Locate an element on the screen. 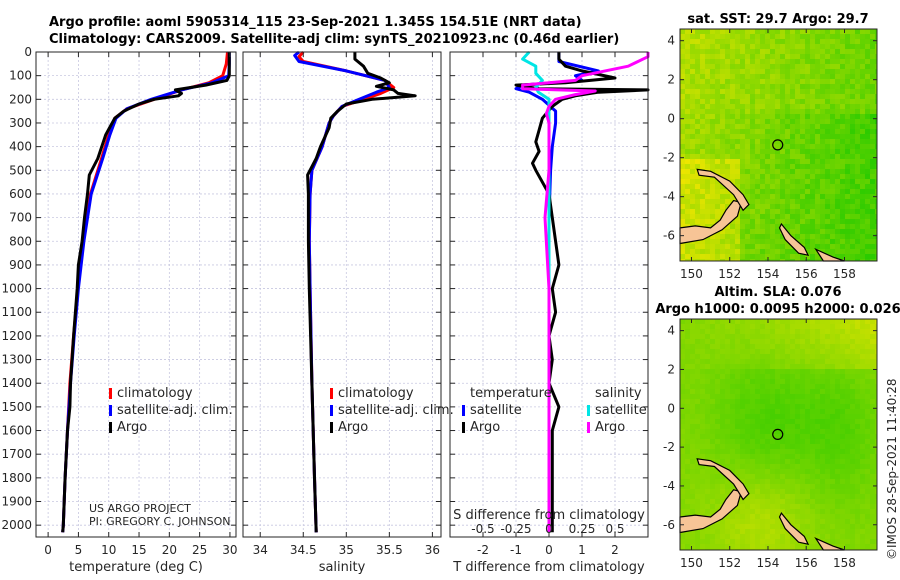 This screenshot has height=580, width=900. x-tick-label: 150 is located at coordinates (691, 274).